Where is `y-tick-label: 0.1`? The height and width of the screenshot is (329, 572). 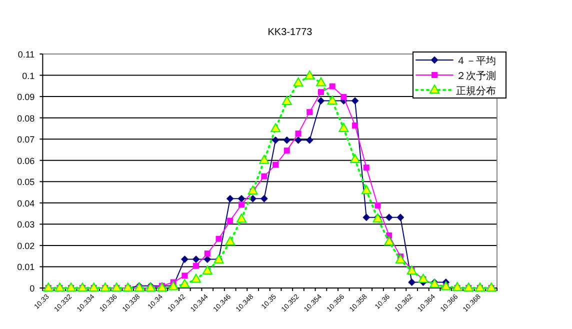 y-tick-label: 0.1 is located at coordinates (28, 75).